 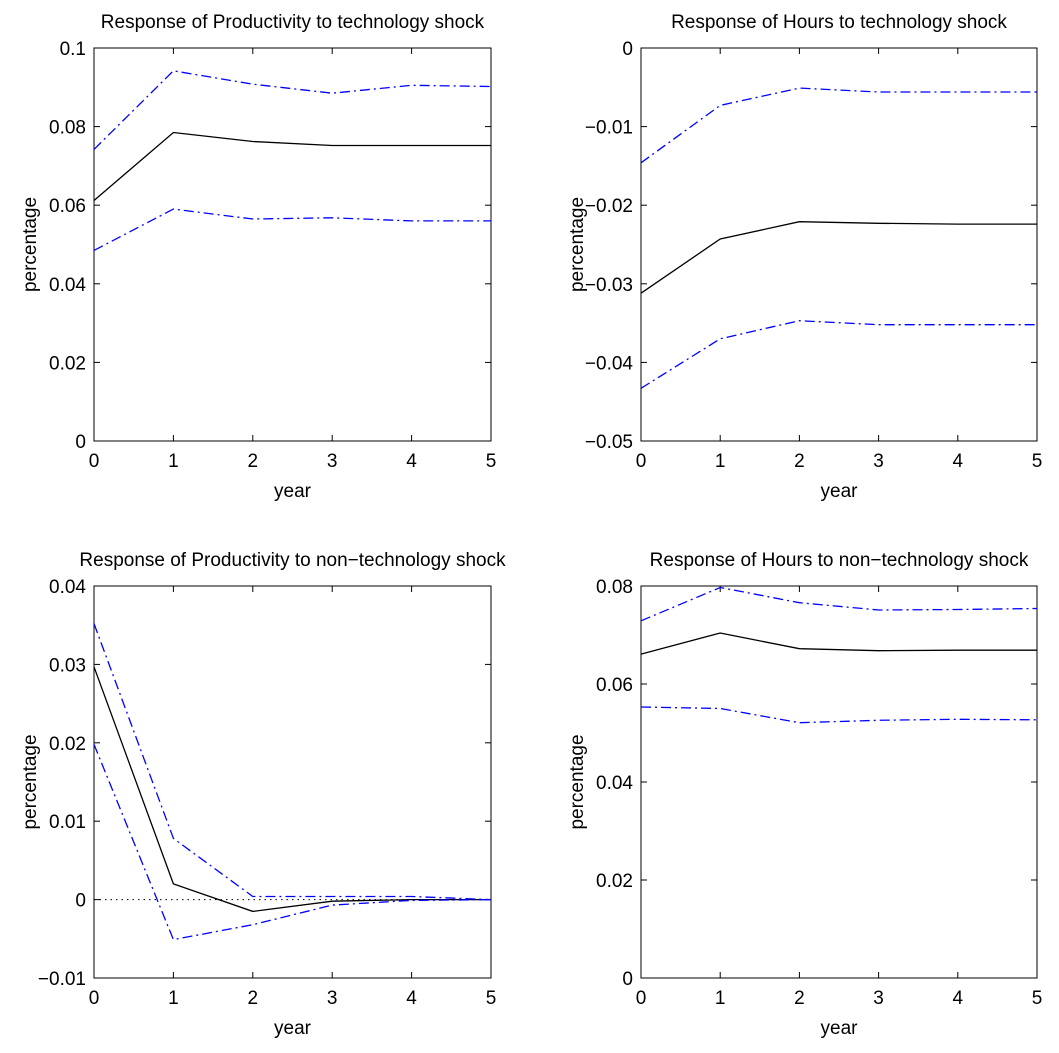 I want to click on chart-title: Response of Hours to technology shock, so click(x=839, y=22).